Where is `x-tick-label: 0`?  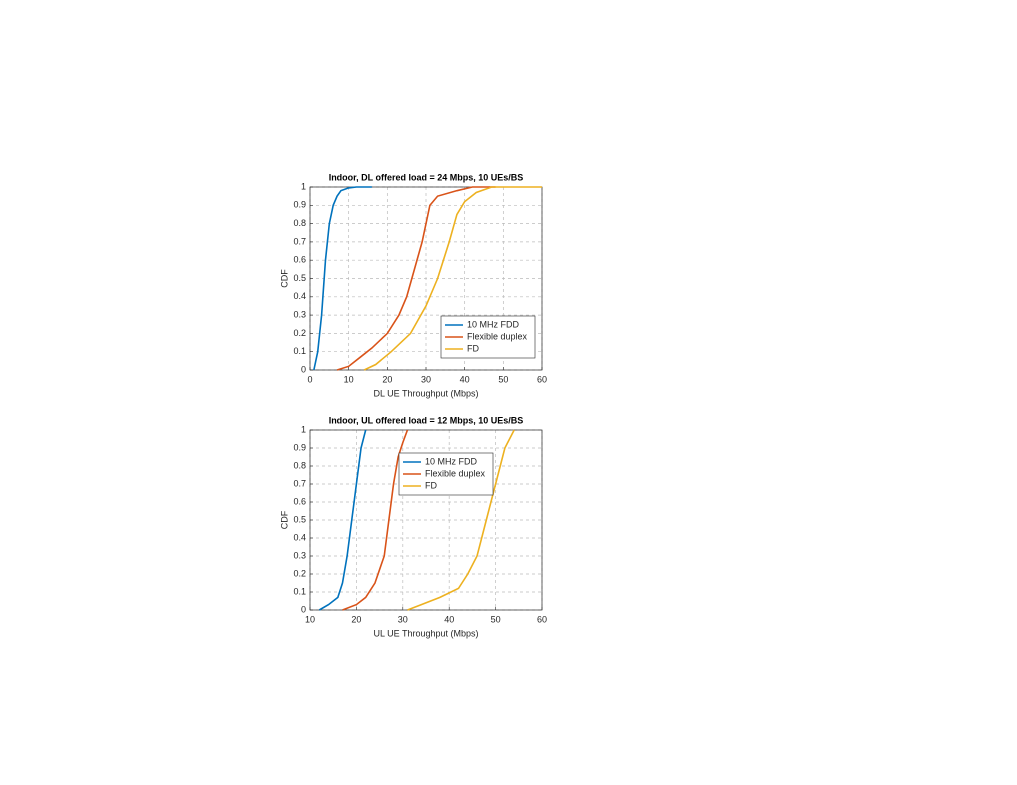 x-tick-label: 0 is located at coordinates (309, 379).